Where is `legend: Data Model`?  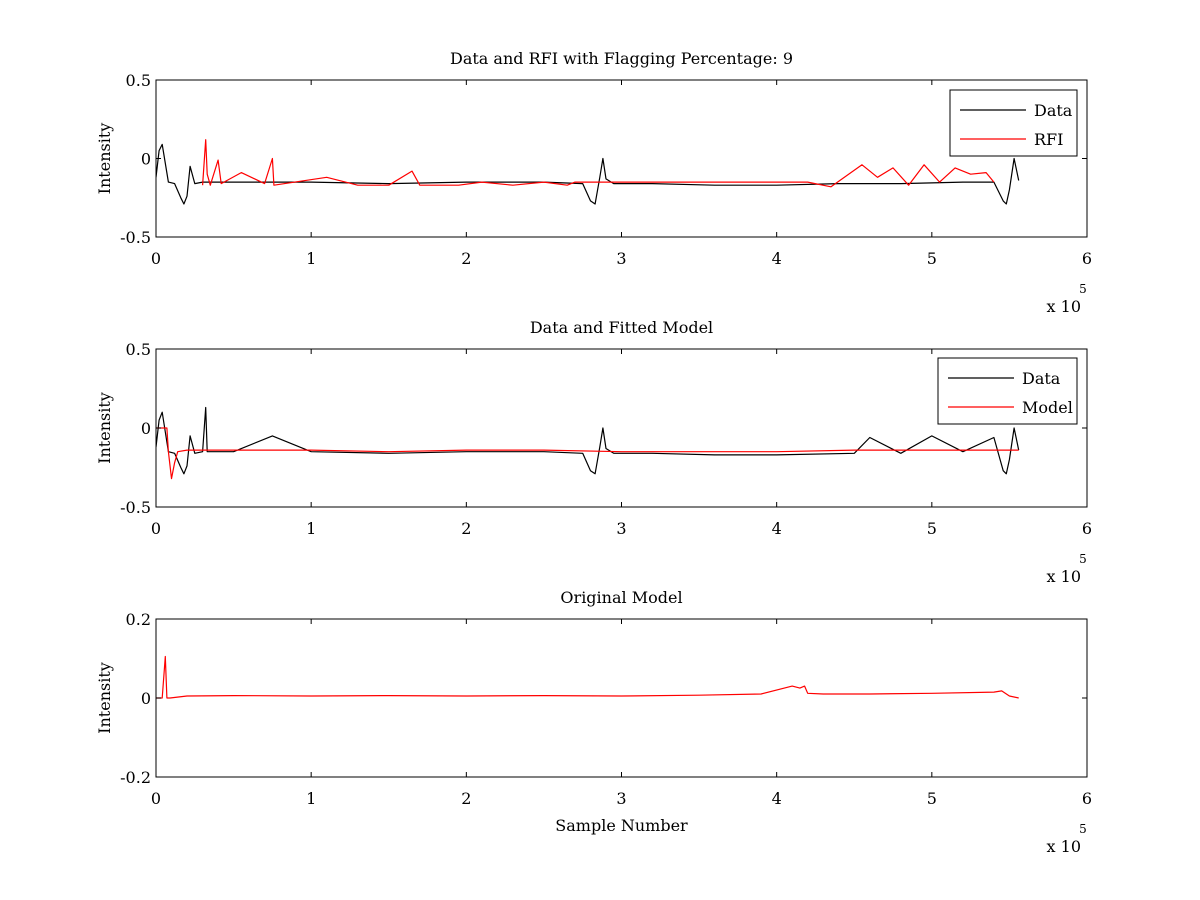 legend: Data Model is located at coordinates (1007, 391).